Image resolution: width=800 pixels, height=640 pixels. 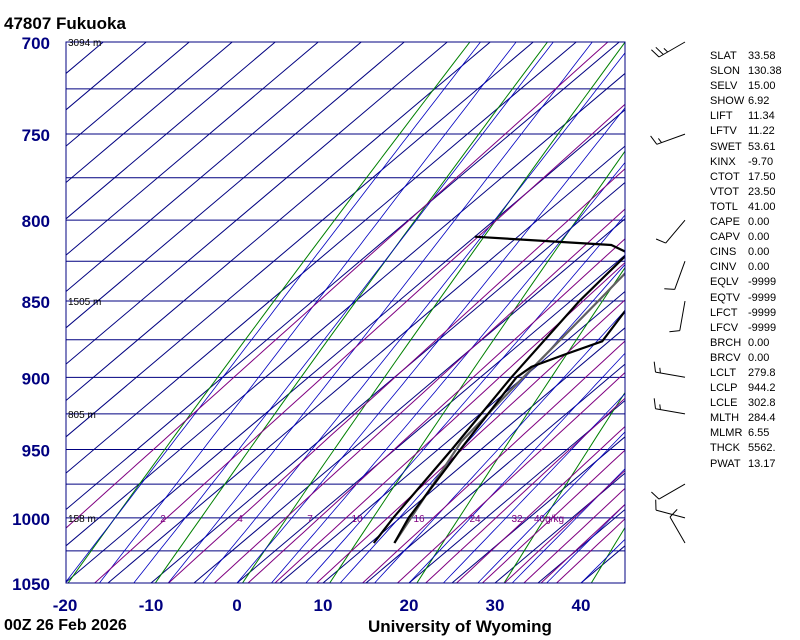 What do you see at coordinates (82, 415) in the screenshot?
I see `height-label: 805 m` at bounding box center [82, 415].